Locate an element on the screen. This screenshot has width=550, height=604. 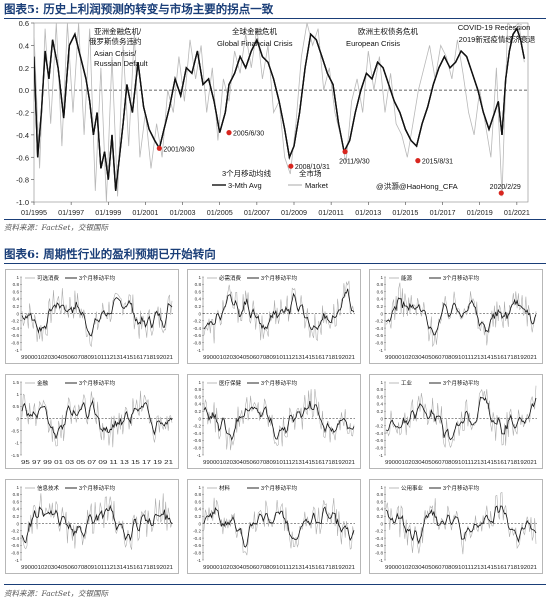
panel-legend-sector: 信息技术 is located at coordinates (48, 488).